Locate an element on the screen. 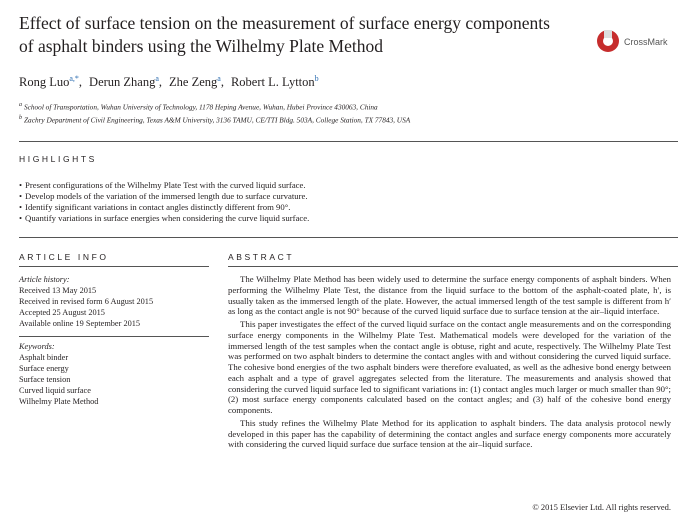  author-name: Rong Luo is located at coordinates (44, 82).